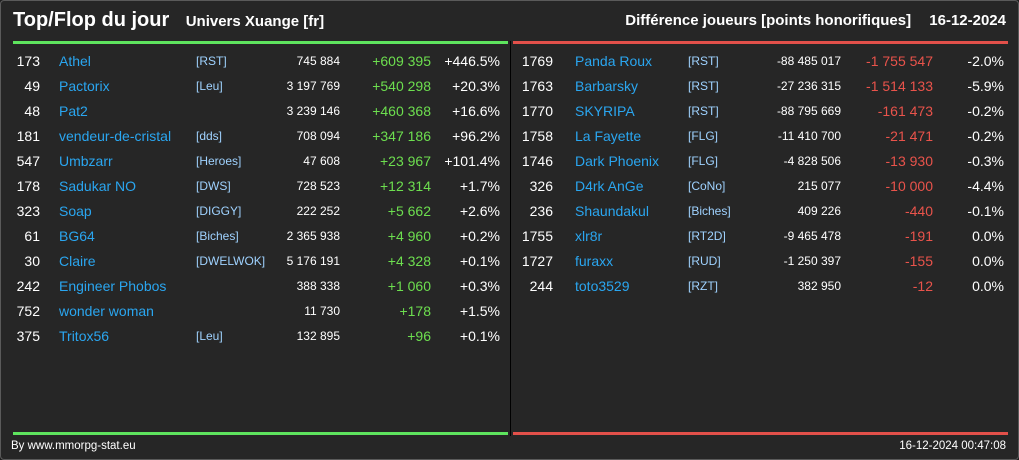 The height and width of the screenshot is (460, 1019). I want to click on alliance-tag: [DIGGY], so click(219, 211).